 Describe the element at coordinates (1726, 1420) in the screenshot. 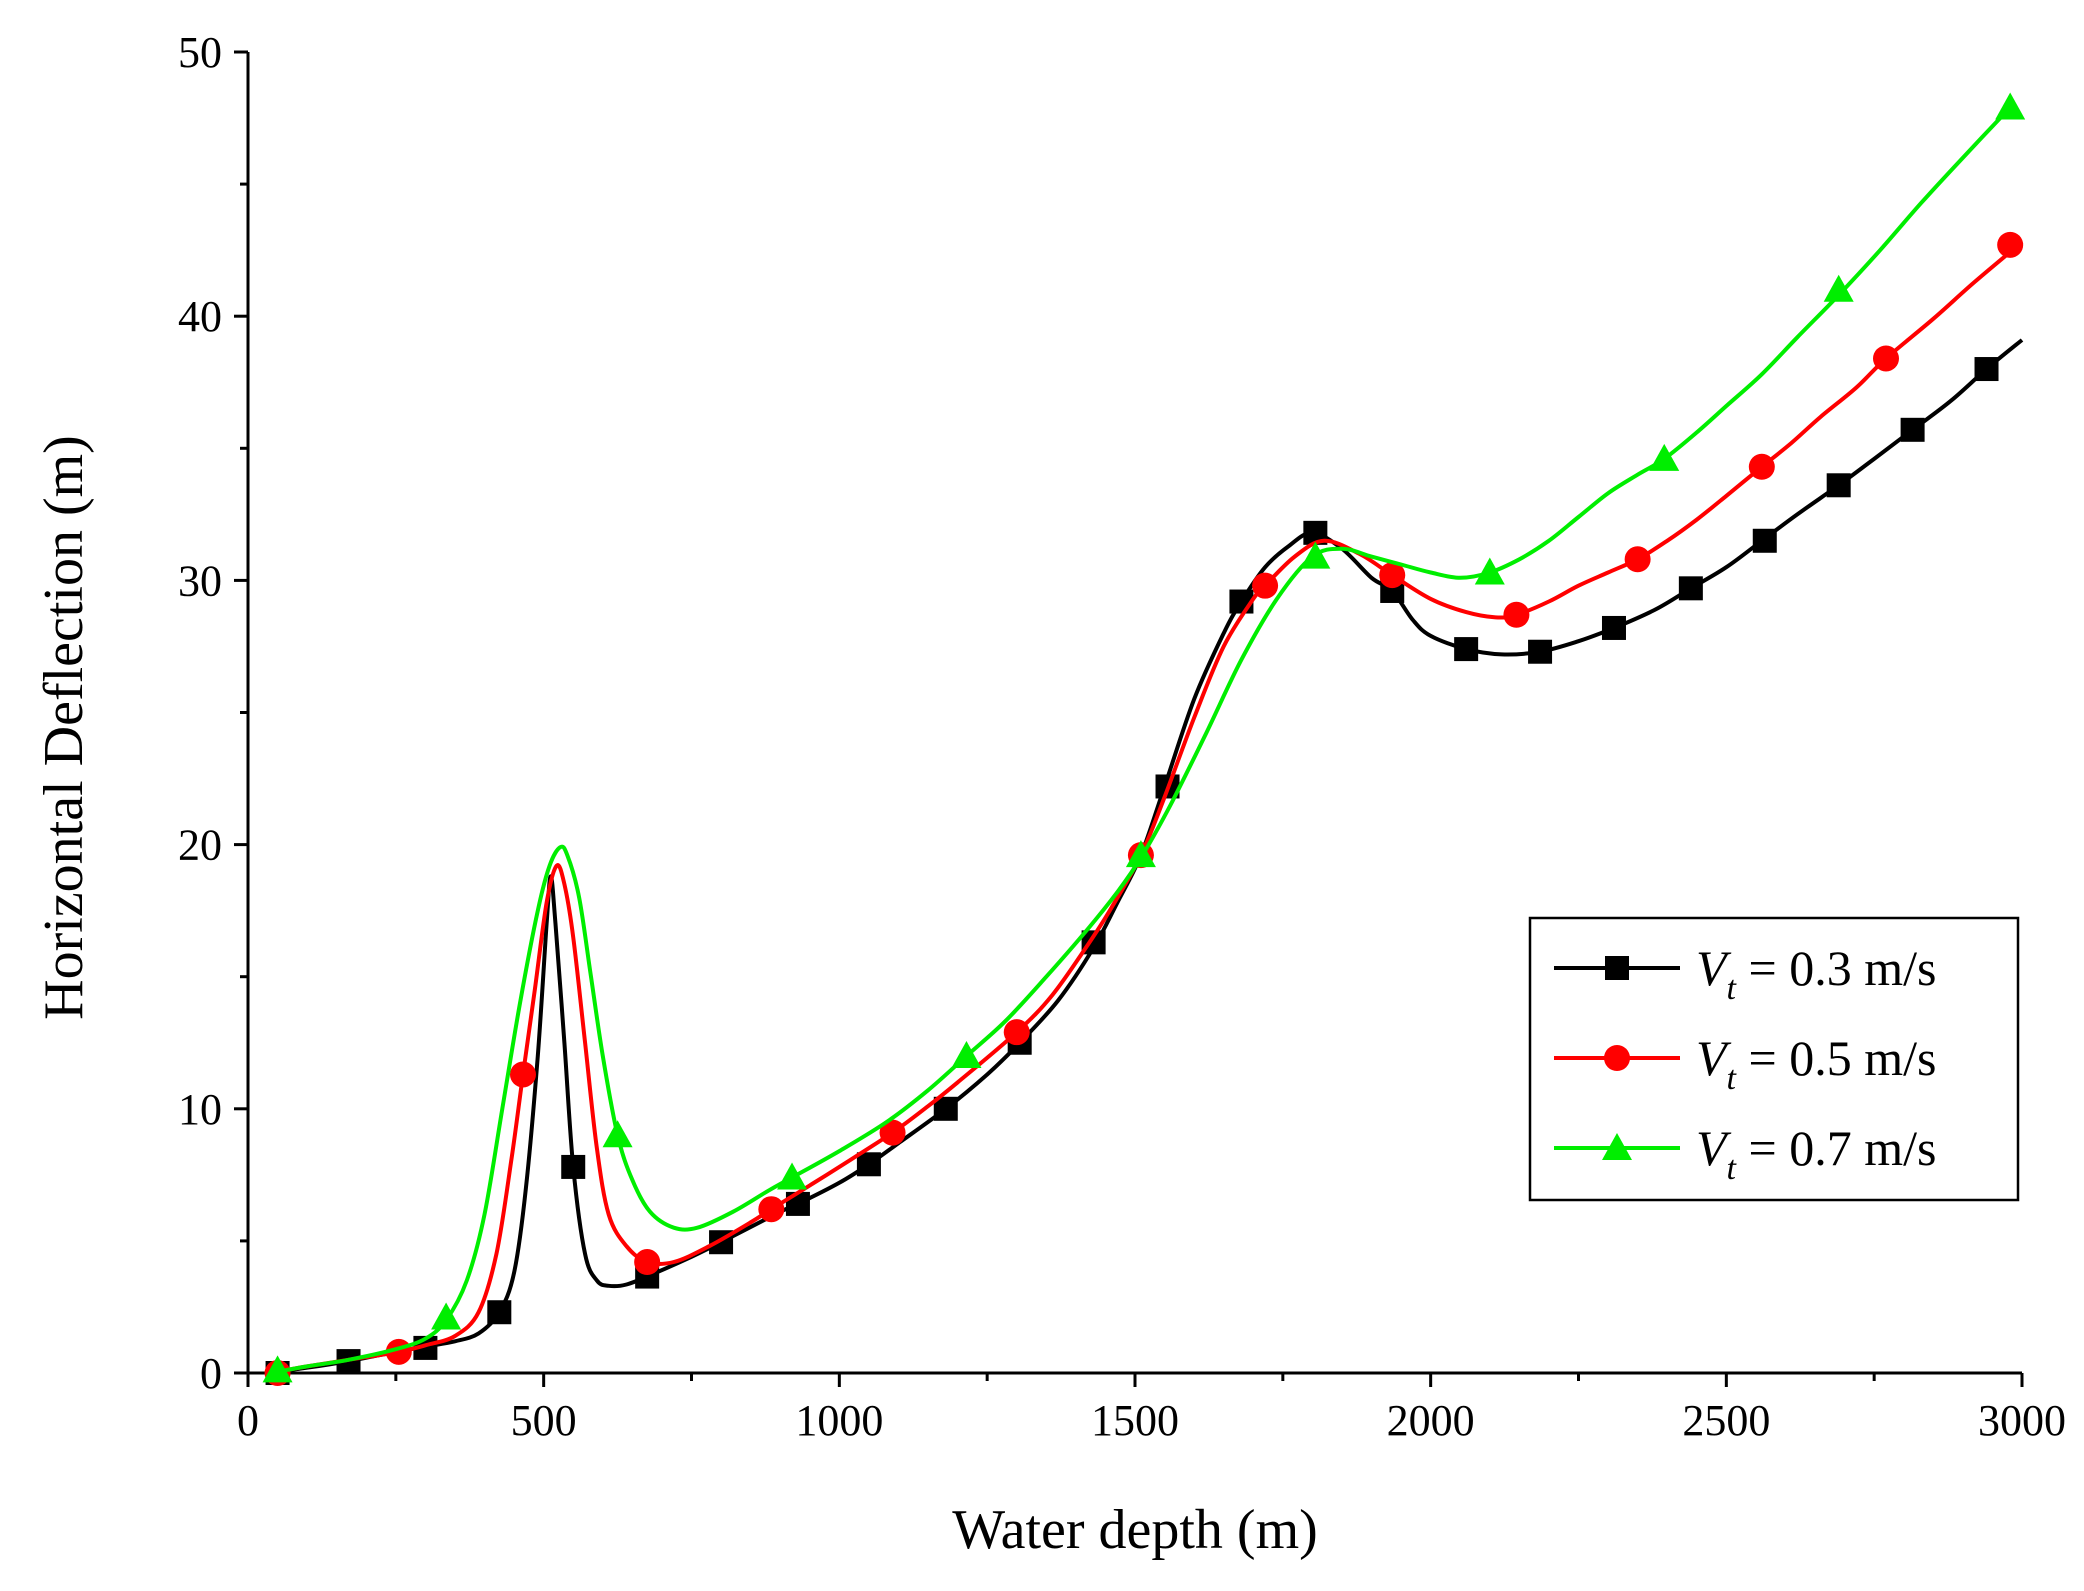

I see `x-tick-label: 2500` at that location.